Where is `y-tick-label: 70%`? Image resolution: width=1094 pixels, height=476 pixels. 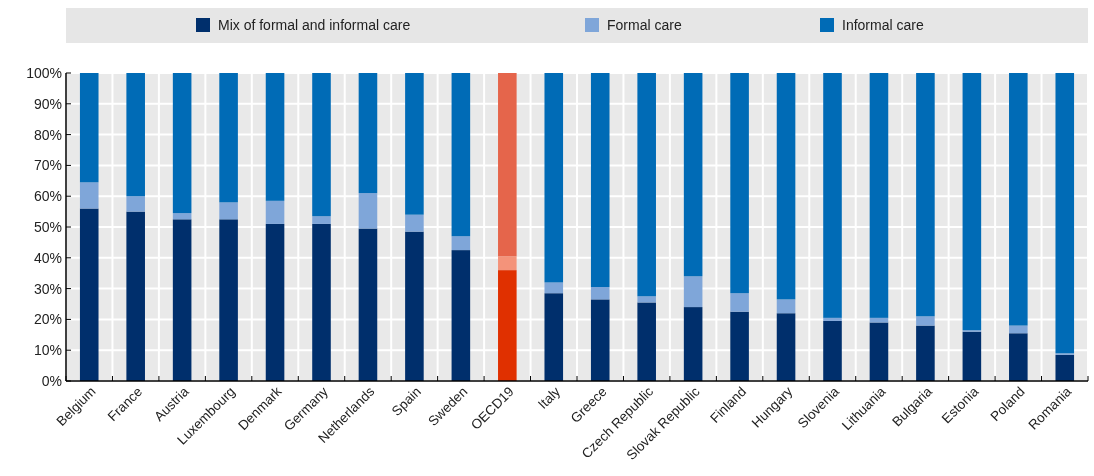 y-tick-label: 70% is located at coordinates (47, 165).